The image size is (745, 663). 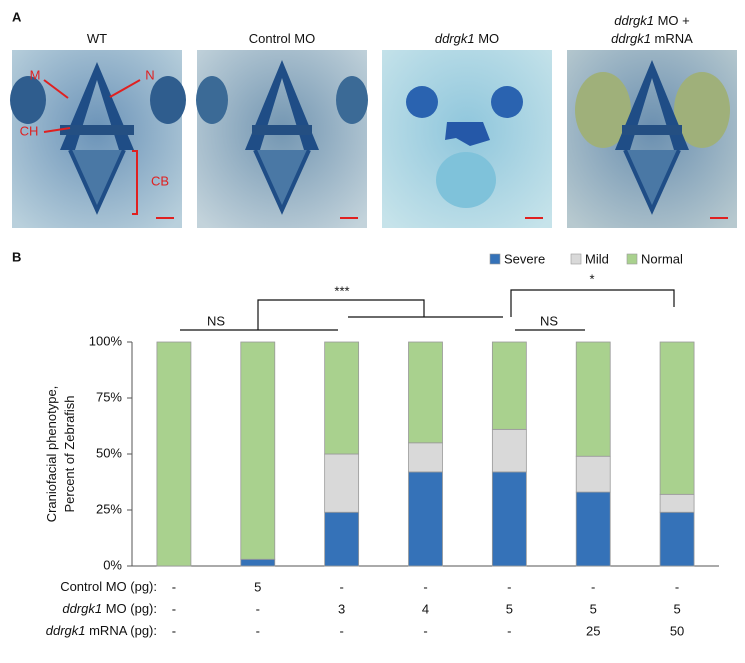 What do you see at coordinates (672, 20) in the screenshot?
I see `text-segment: MO +` at bounding box center [672, 20].